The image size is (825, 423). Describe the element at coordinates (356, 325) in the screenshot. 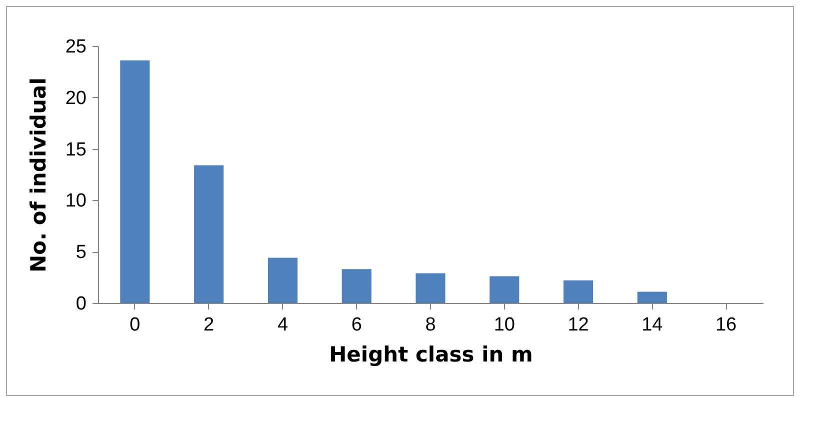

I see `x-tick-label: 6` at that location.